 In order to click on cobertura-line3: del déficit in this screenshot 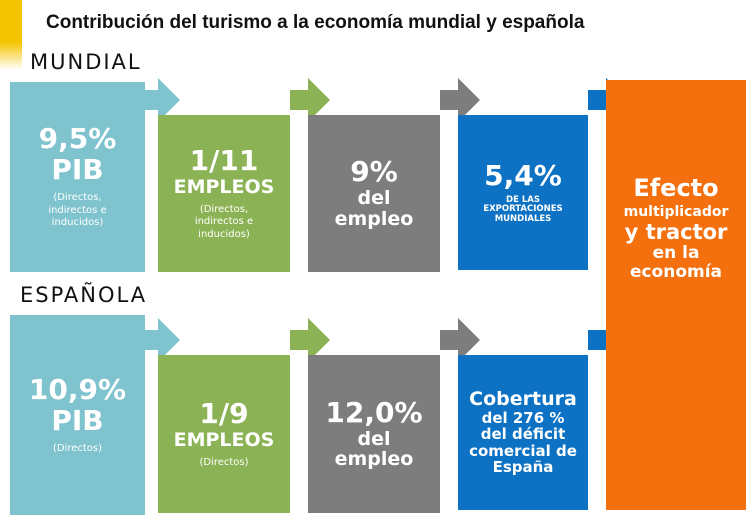, I will do `click(523, 434)`.